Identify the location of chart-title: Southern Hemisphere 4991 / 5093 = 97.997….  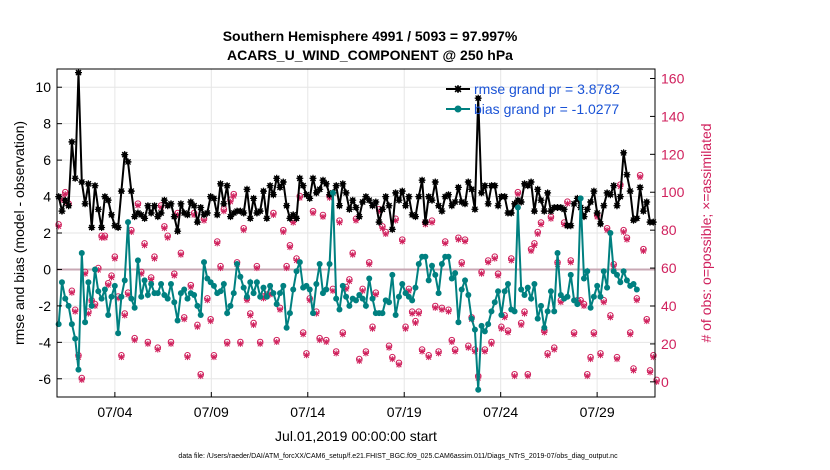
(370, 36).